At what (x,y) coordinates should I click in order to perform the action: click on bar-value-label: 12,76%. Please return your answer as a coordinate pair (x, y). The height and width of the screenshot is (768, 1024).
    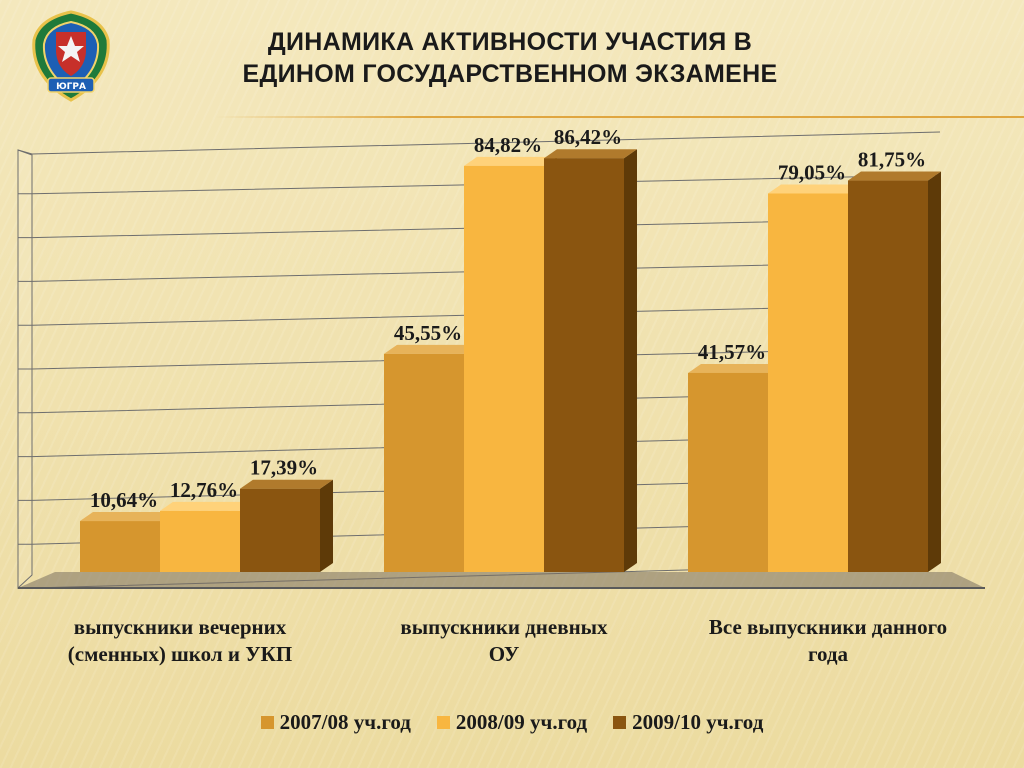
    Looking at the image, I should click on (204, 490).